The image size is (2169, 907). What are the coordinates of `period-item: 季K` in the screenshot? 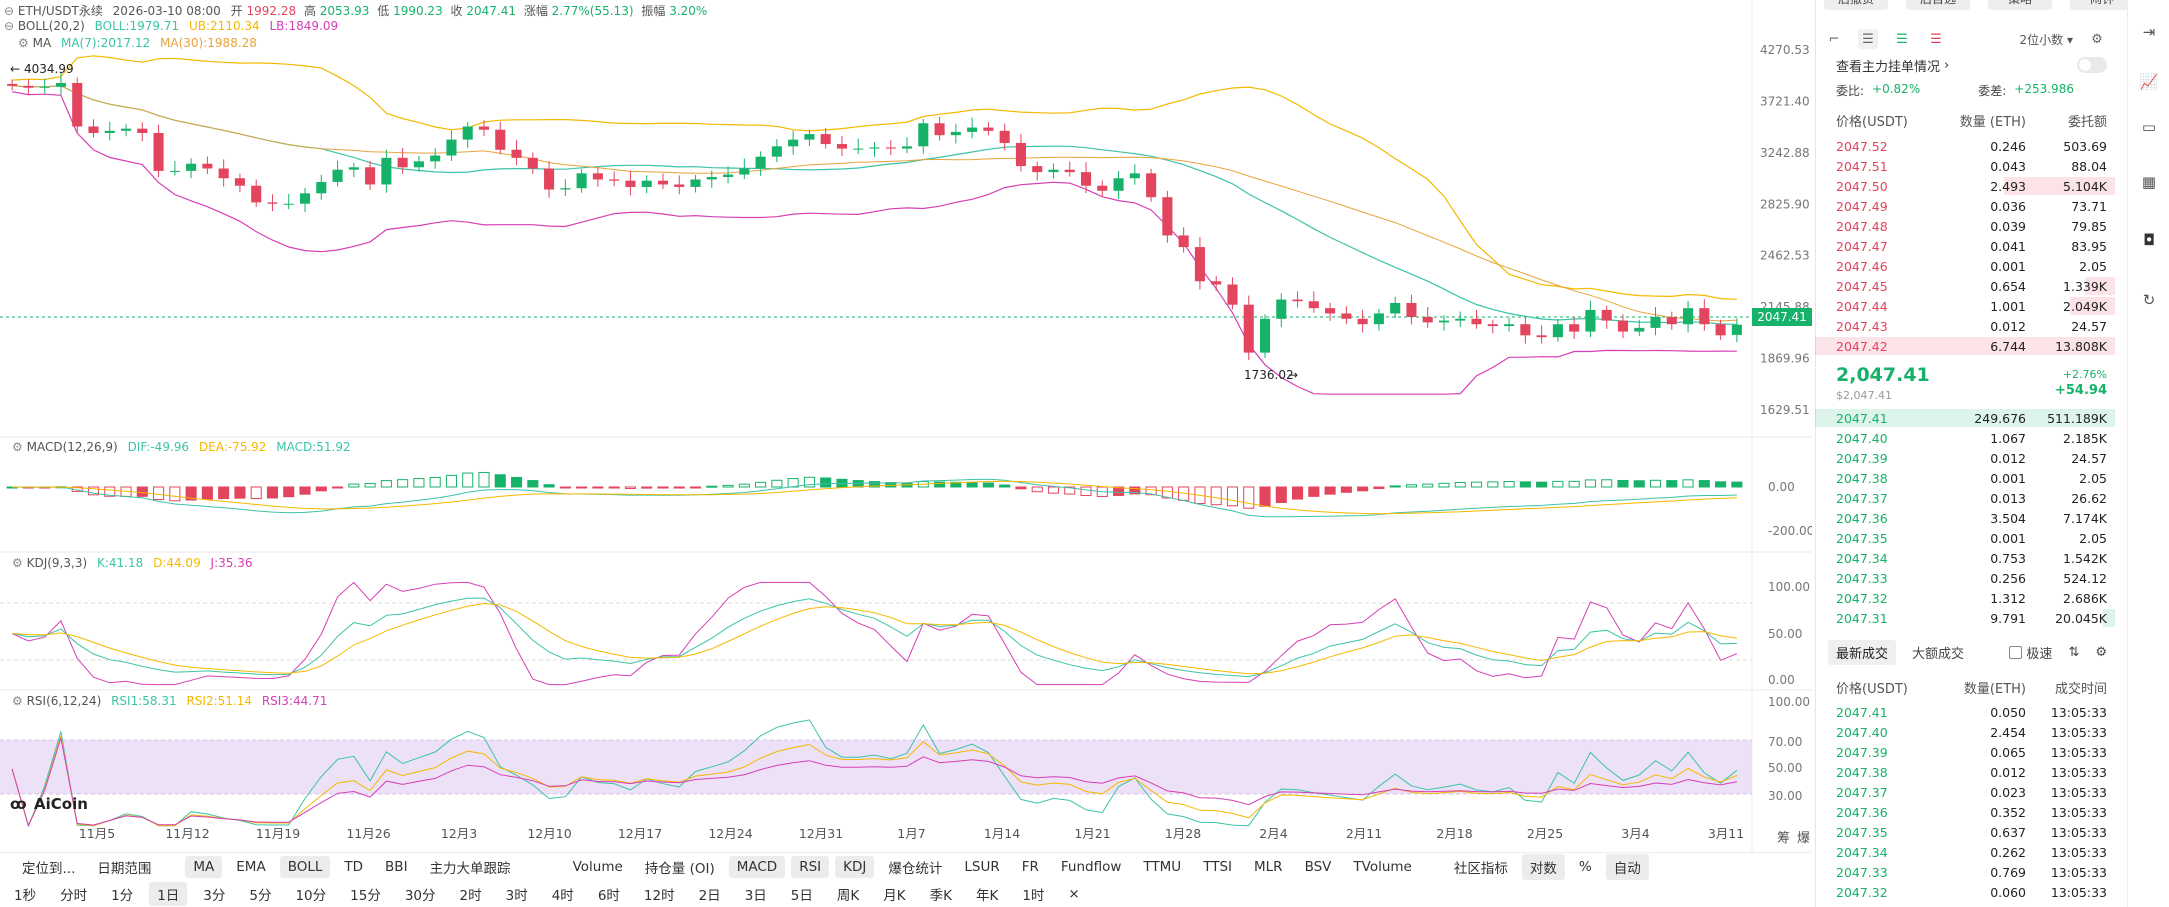 It's located at (940, 895).